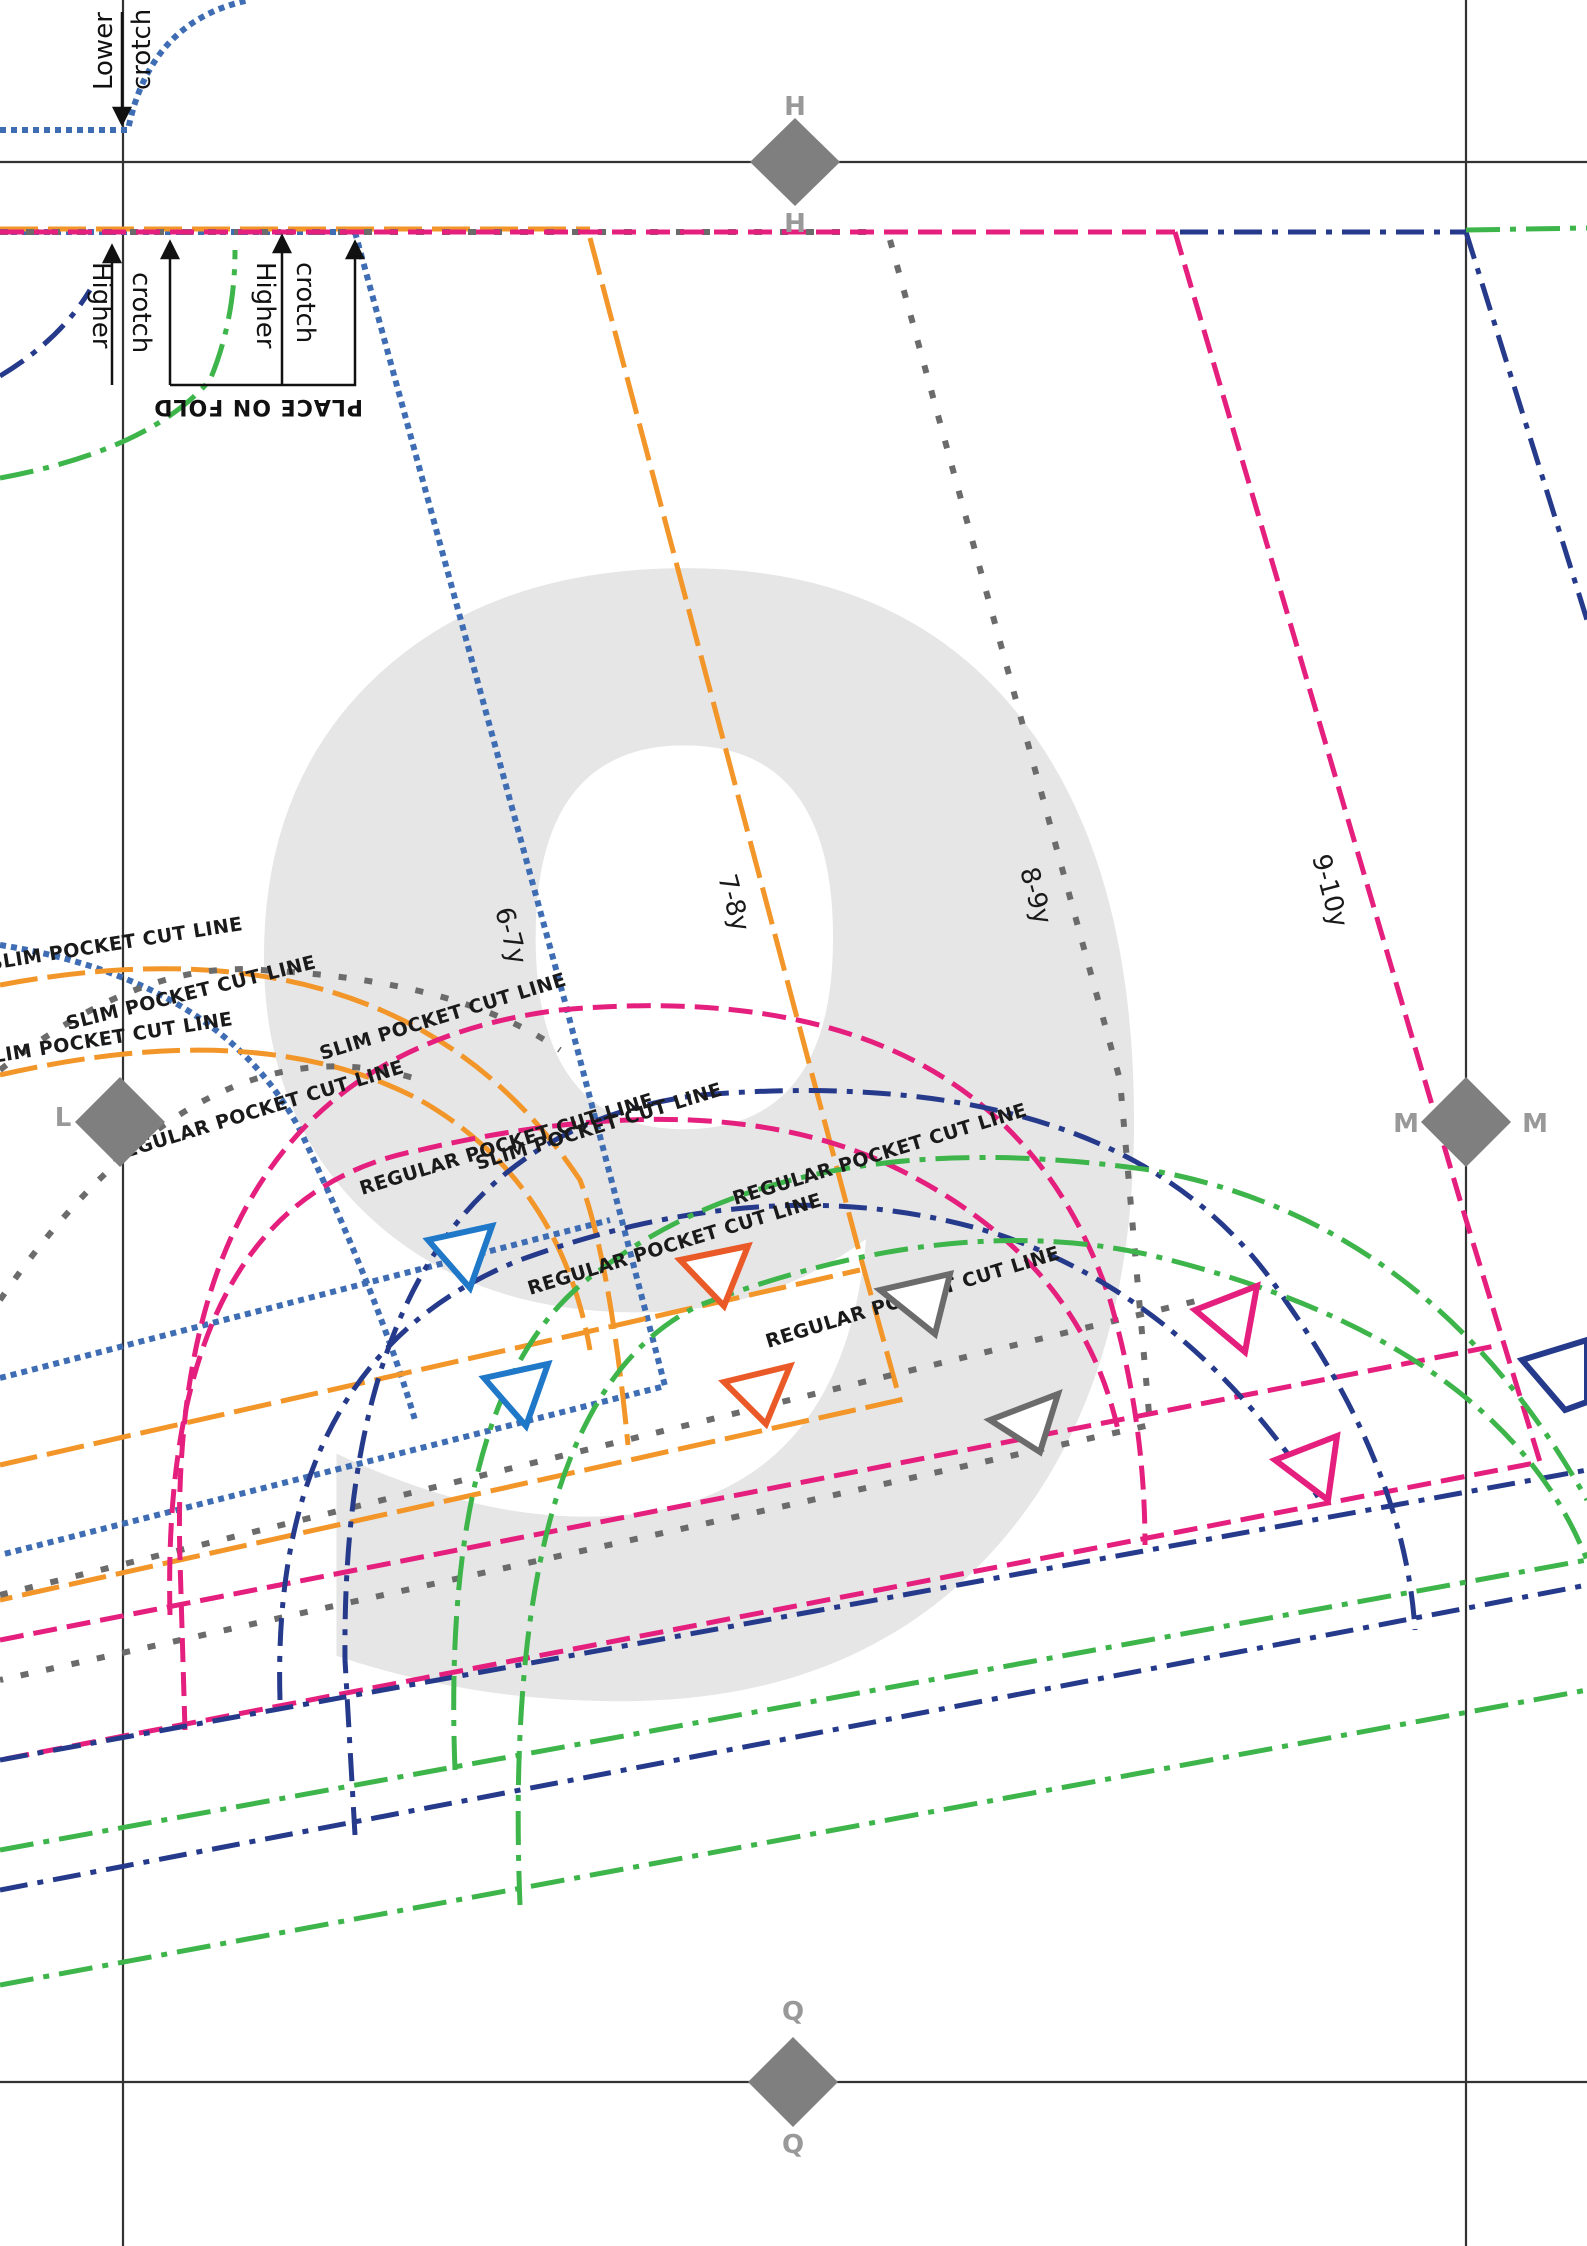 This screenshot has width=1587, height=2246. What do you see at coordinates (1329, 891) in the screenshot?
I see `size-label-9-10y: 9-10y` at bounding box center [1329, 891].